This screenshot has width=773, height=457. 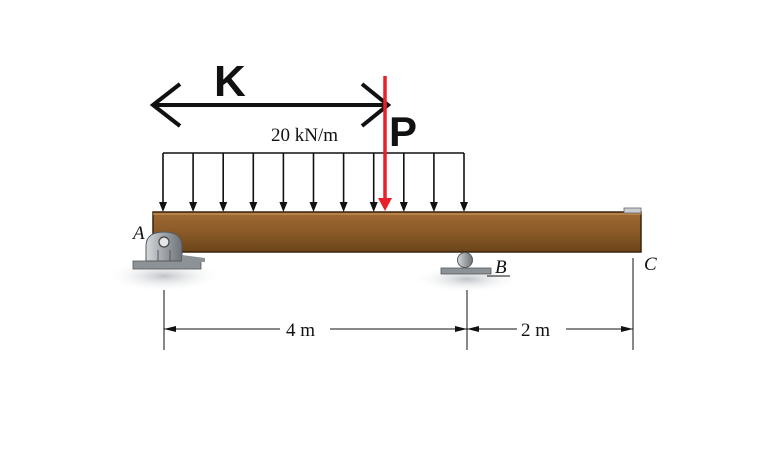 I want to click on span-arrow-k, so click(x=270, y=105).